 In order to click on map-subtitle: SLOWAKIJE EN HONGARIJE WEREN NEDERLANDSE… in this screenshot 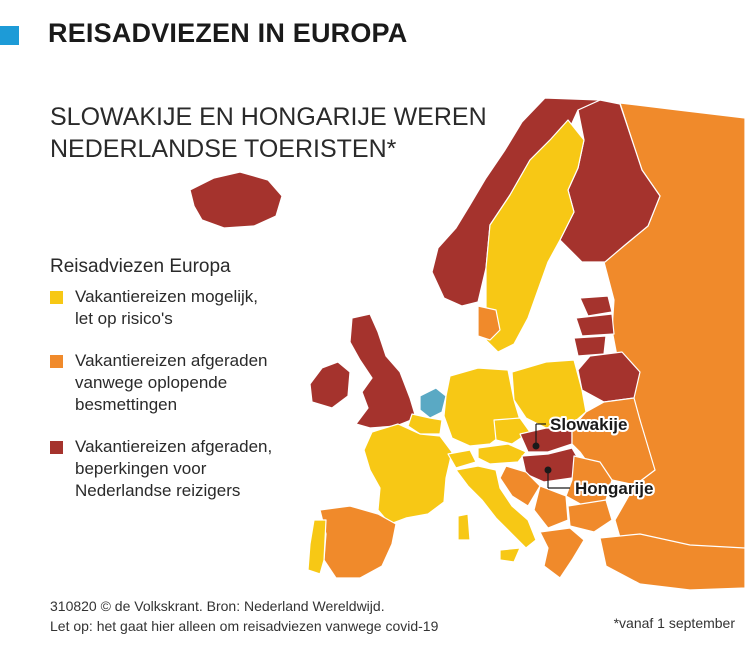, I will do `click(268, 133)`.